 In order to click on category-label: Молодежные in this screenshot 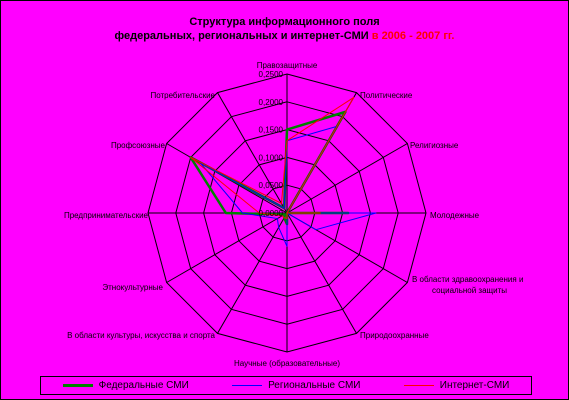, I will do `click(455, 215)`.